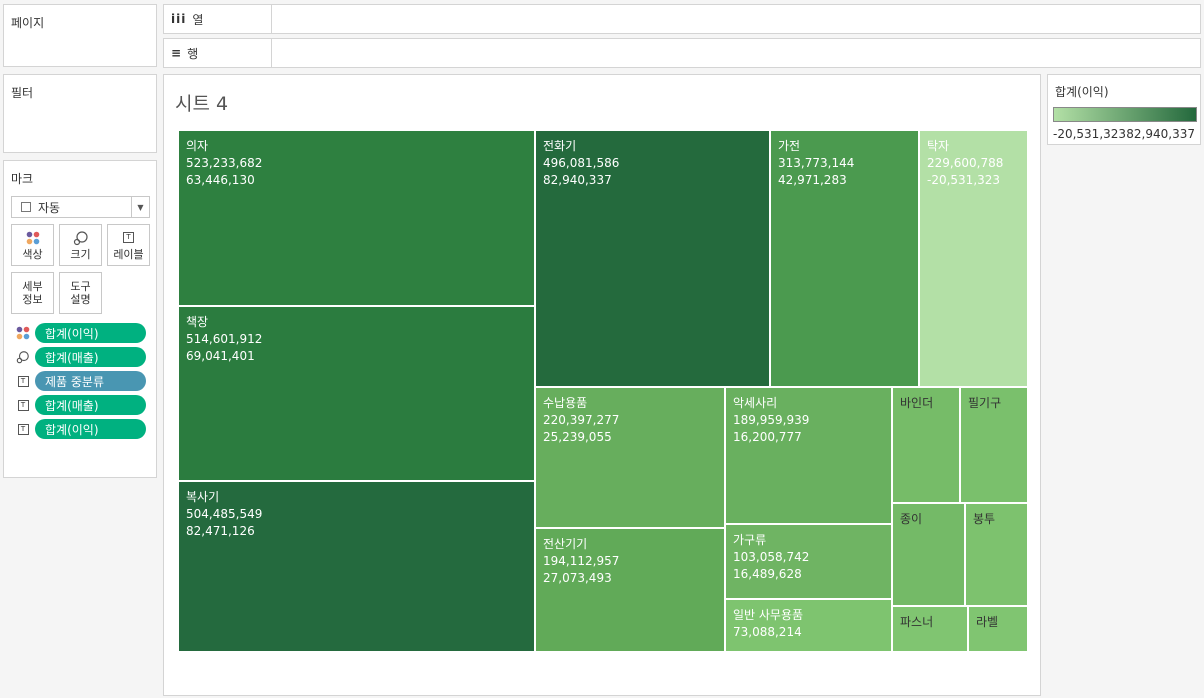 The width and height of the screenshot is (1204, 698). I want to click on pages-panel-title: 페이지, so click(28, 23).